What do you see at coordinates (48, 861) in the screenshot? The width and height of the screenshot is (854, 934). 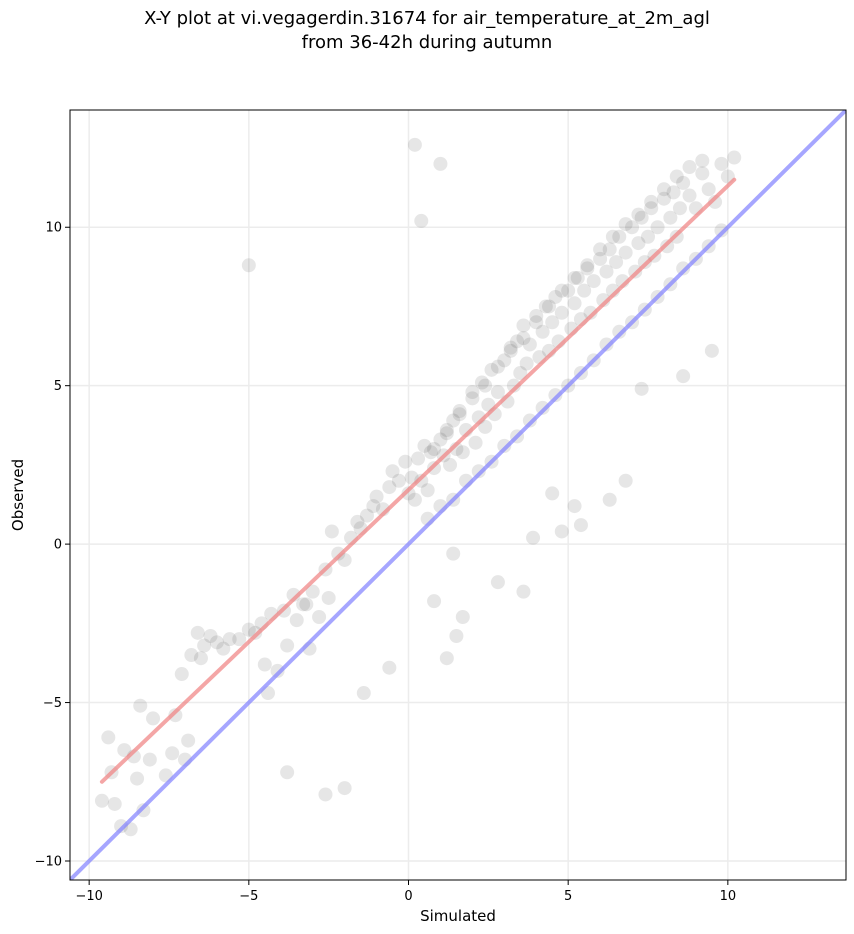 I see `y-tick-label: −10` at bounding box center [48, 861].